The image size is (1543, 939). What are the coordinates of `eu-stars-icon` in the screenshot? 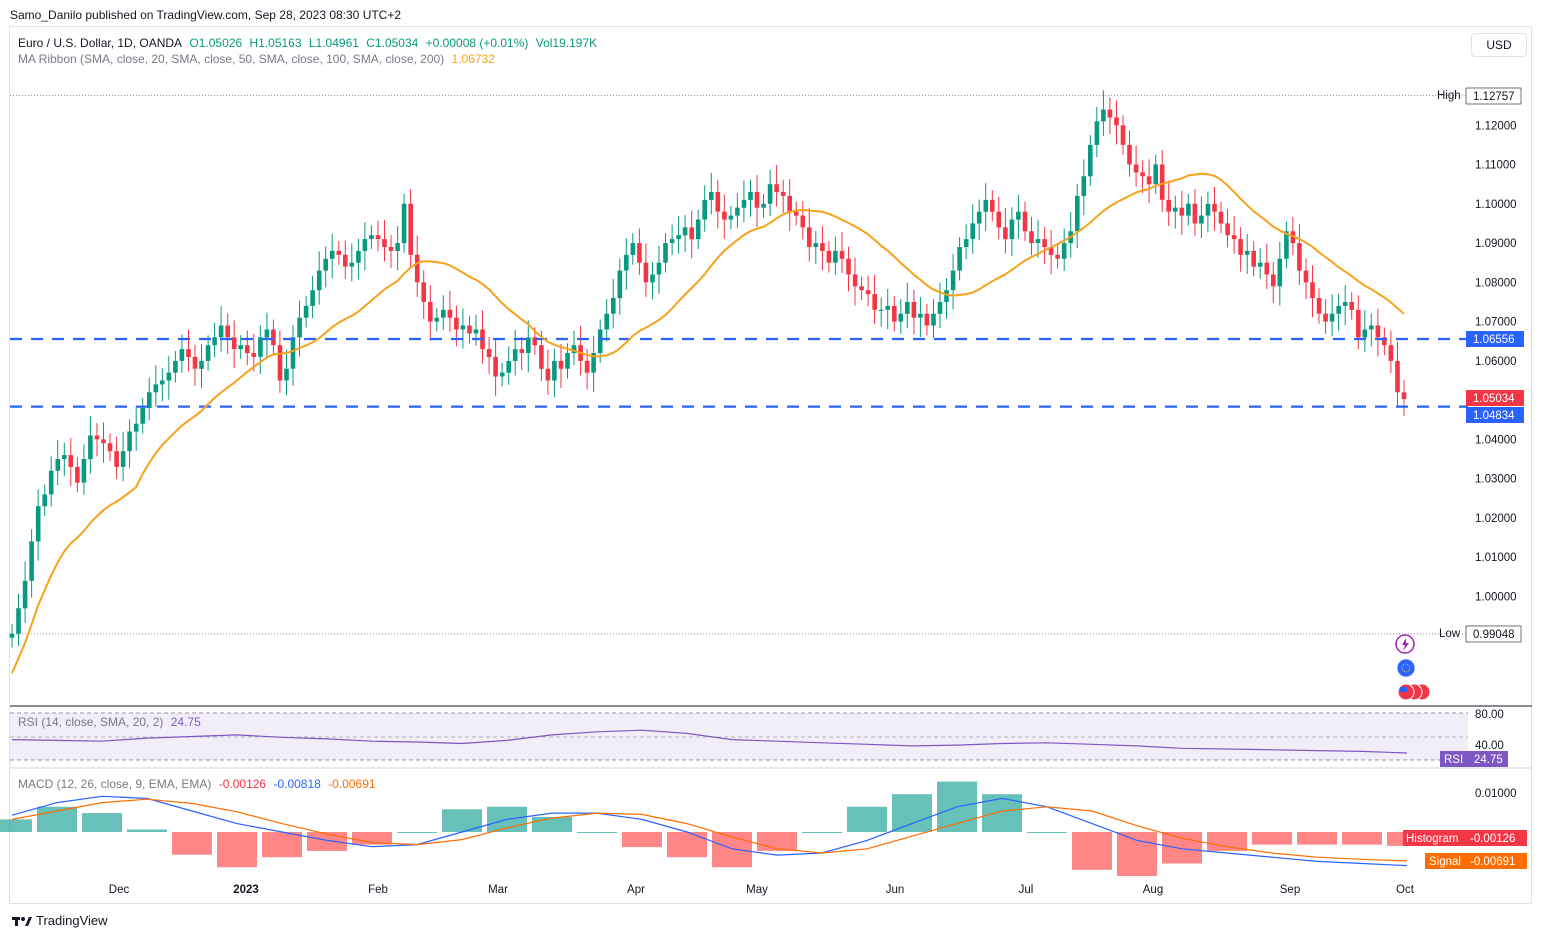 It's located at (1406, 668).